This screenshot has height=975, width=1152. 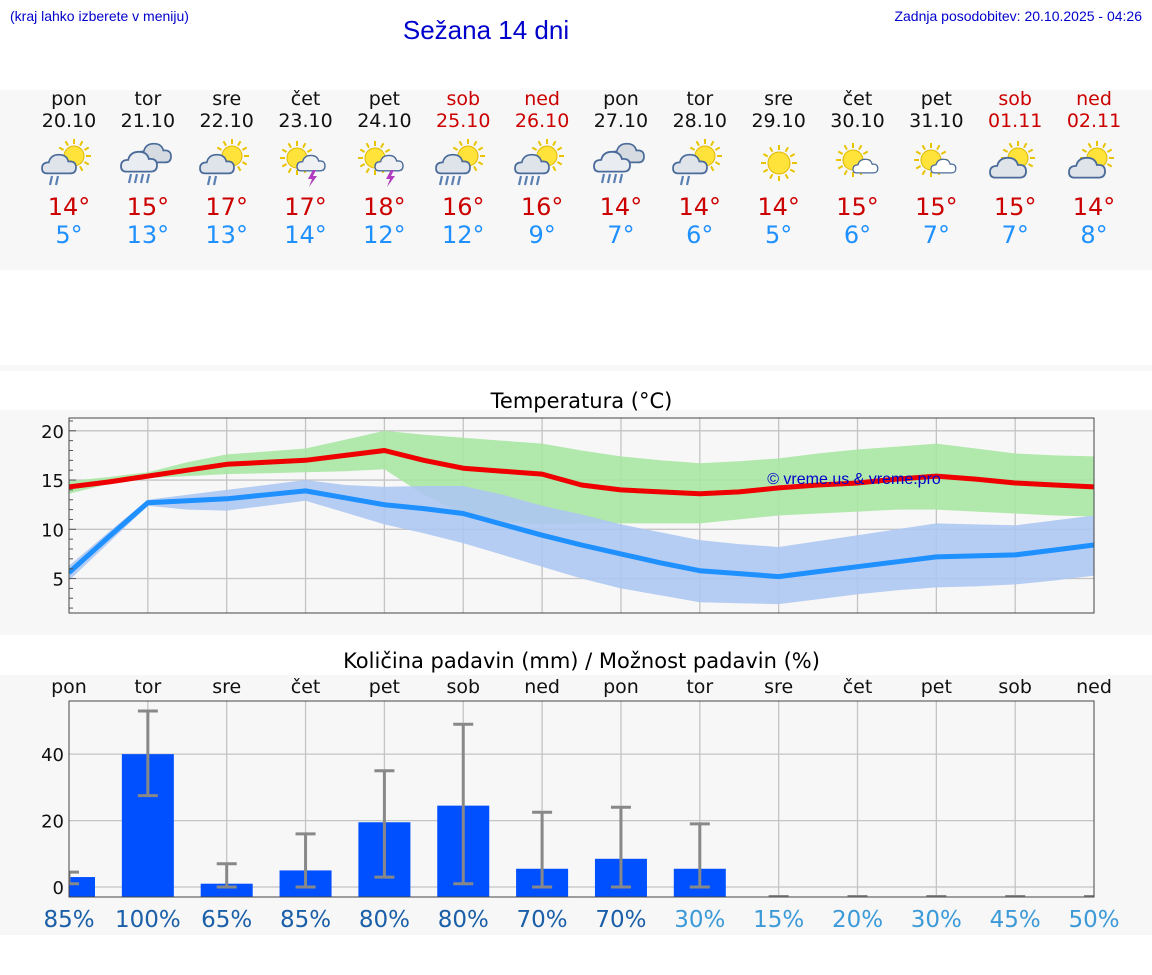 I want to click on day-date: 28.10, so click(x=699, y=121).